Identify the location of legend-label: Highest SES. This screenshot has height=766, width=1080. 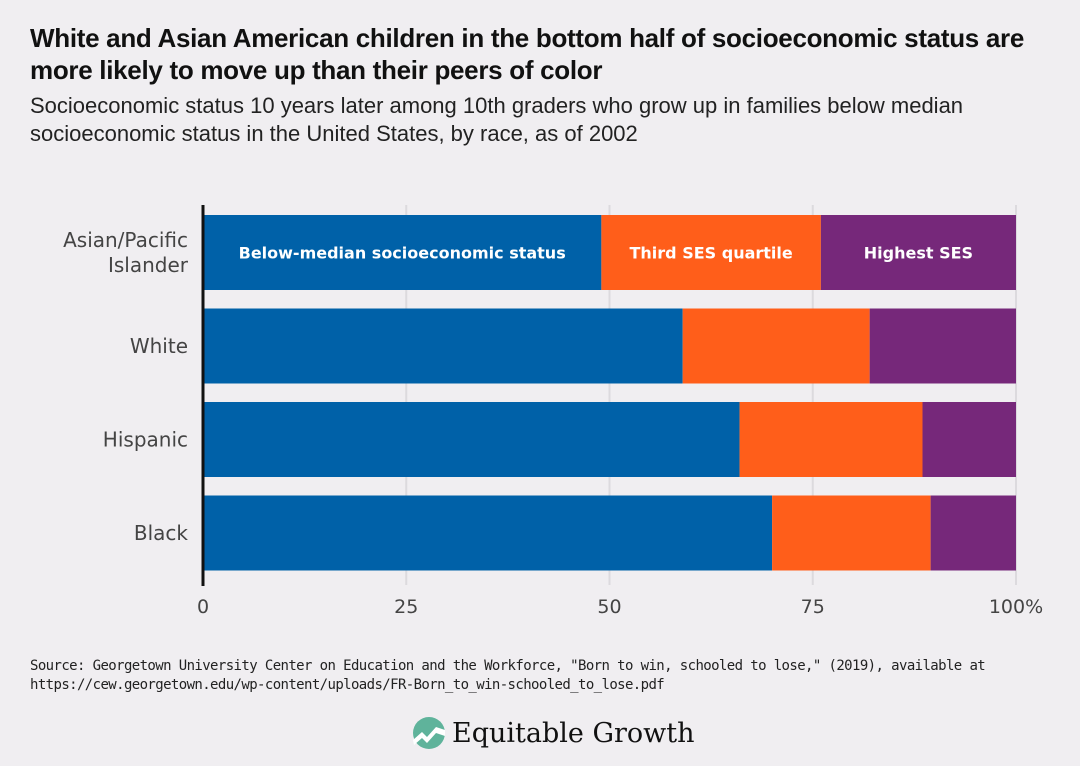
(918, 253).